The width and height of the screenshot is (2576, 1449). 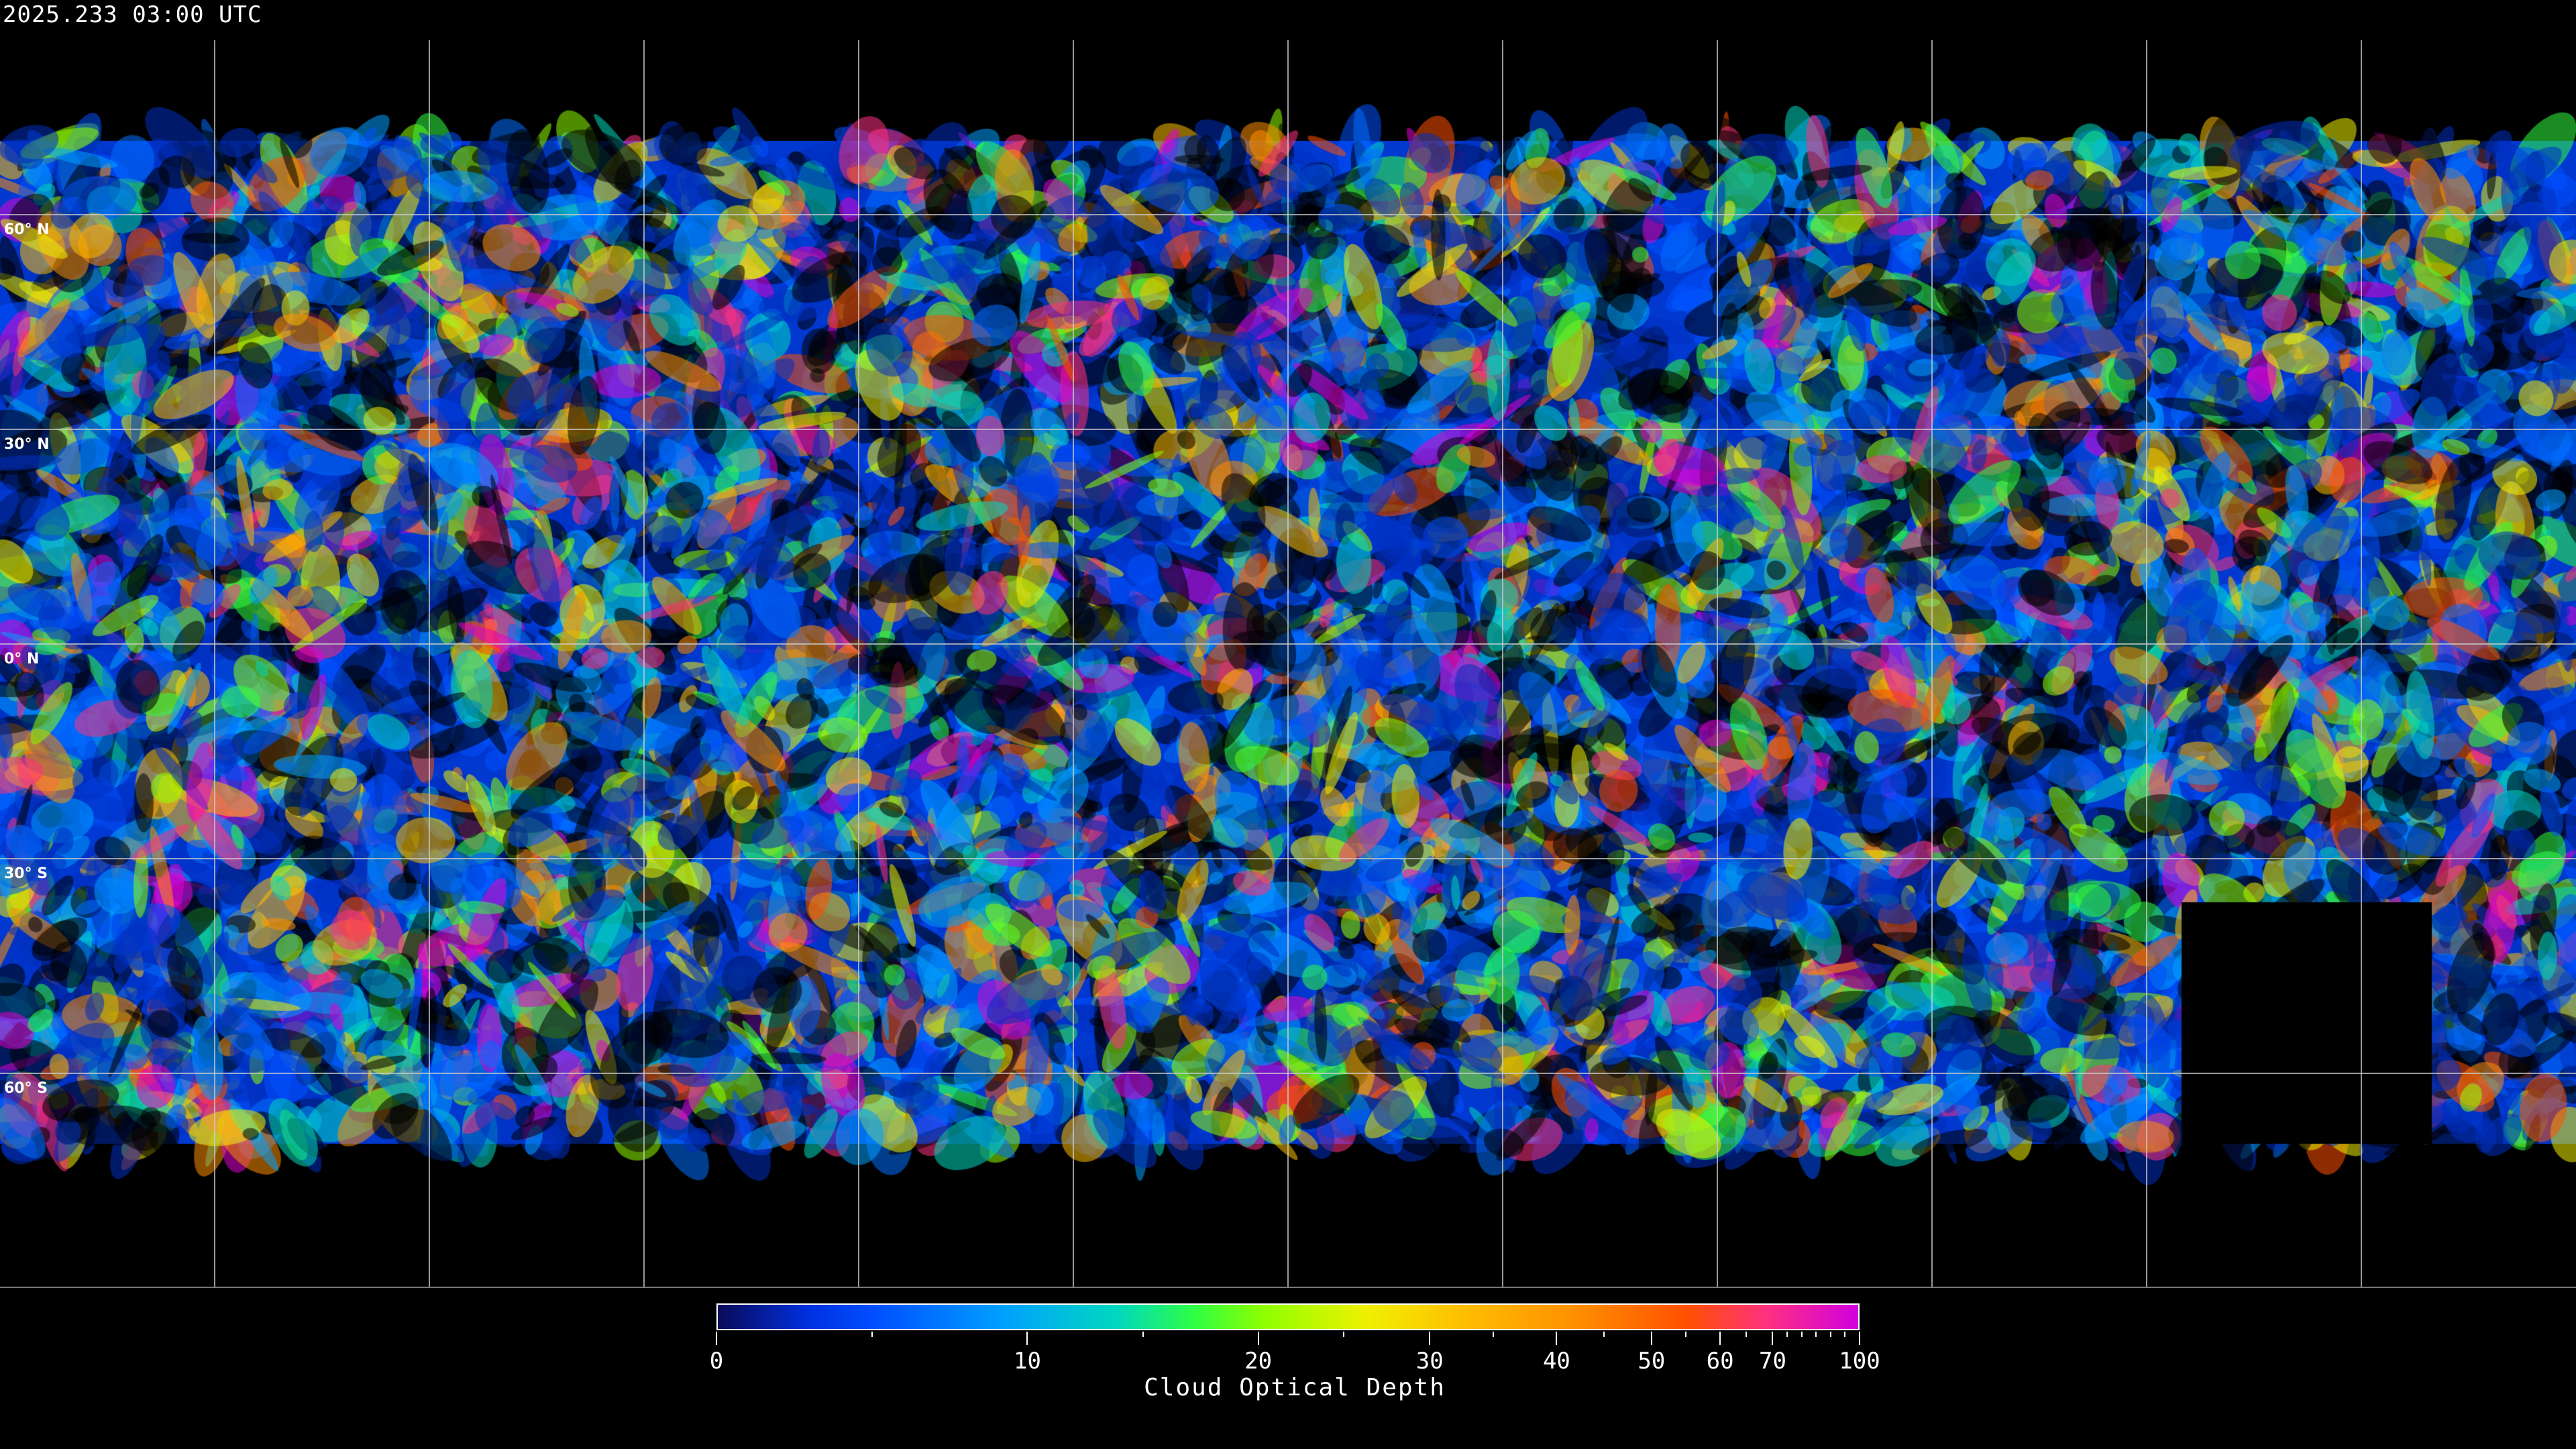 I want to click on lat-label-60s: 60° S, so click(x=26, y=1088).